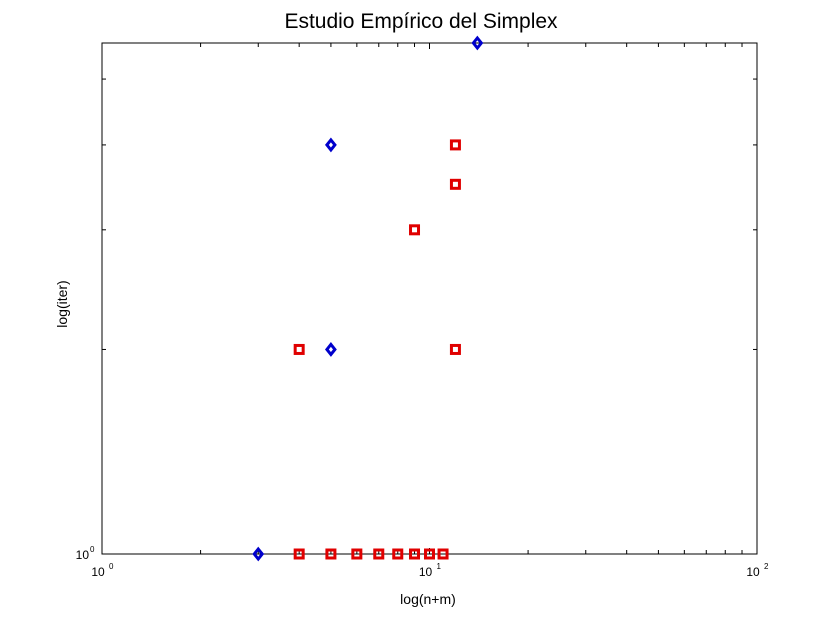 The height and width of the screenshot is (621, 828). What do you see at coordinates (83, 555) in the screenshot?
I see `y-tick-label: 10` at bounding box center [83, 555].